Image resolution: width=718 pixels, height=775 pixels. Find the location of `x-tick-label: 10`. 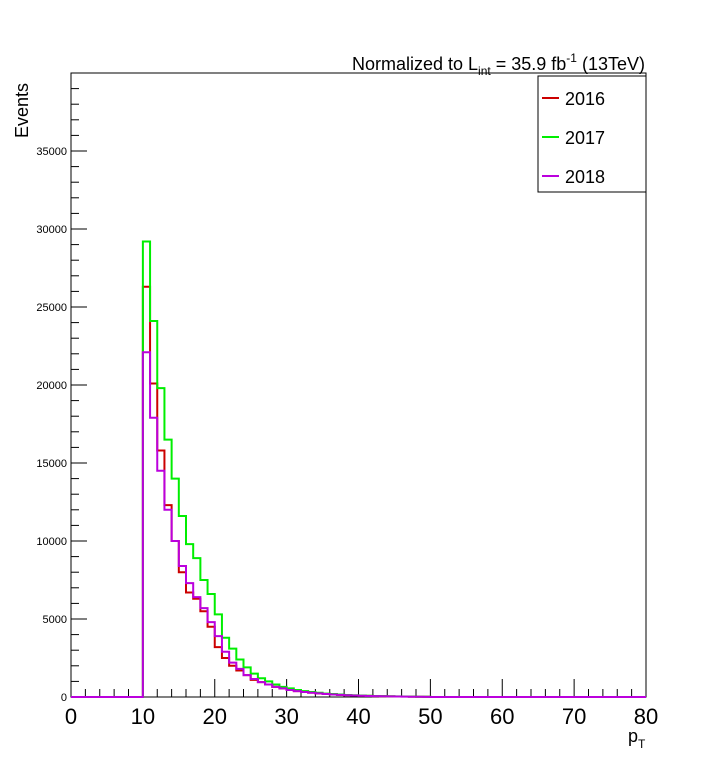

x-tick-label: 10 is located at coordinates (143, 716).